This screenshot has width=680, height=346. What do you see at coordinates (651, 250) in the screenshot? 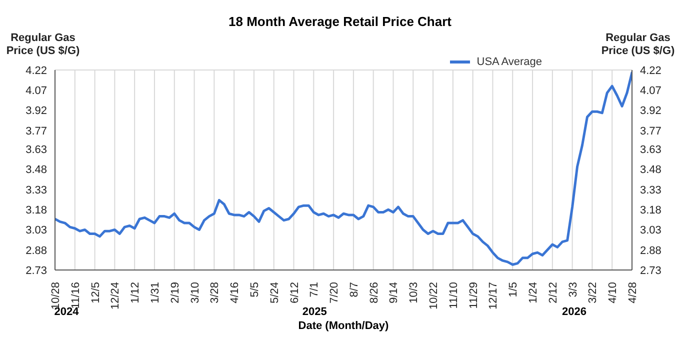
I see `y2-tick-label: 2.88` at bounding box center [651, 250].